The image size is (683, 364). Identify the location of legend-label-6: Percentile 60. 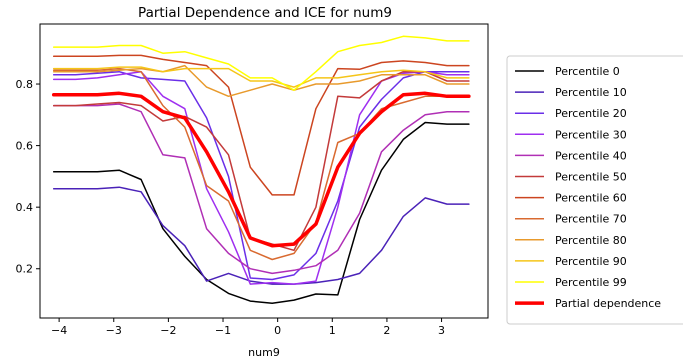
(591, 198).